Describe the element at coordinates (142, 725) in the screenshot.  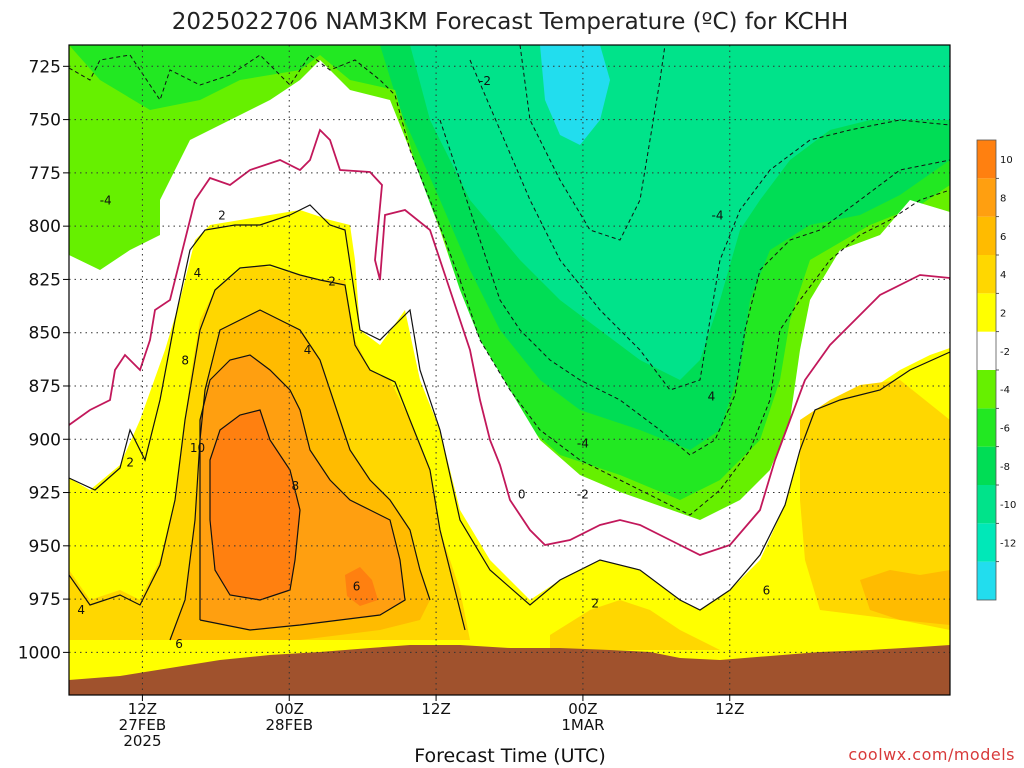
I see `x-tick-label: 27FEB` at that location.